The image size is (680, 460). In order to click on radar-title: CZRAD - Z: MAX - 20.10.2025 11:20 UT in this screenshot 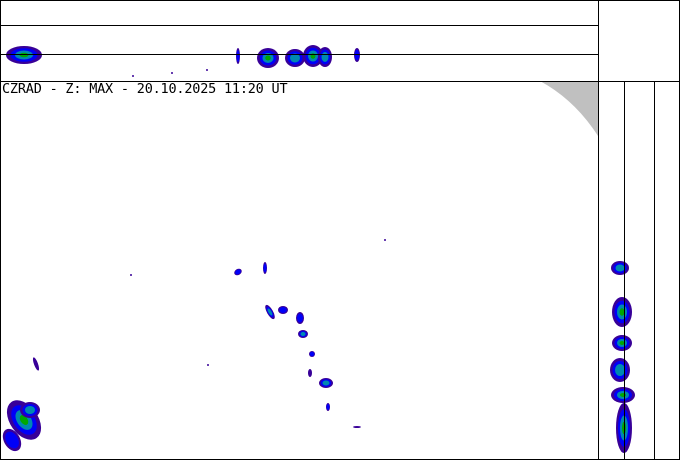, I will do `click(145, 89)`.